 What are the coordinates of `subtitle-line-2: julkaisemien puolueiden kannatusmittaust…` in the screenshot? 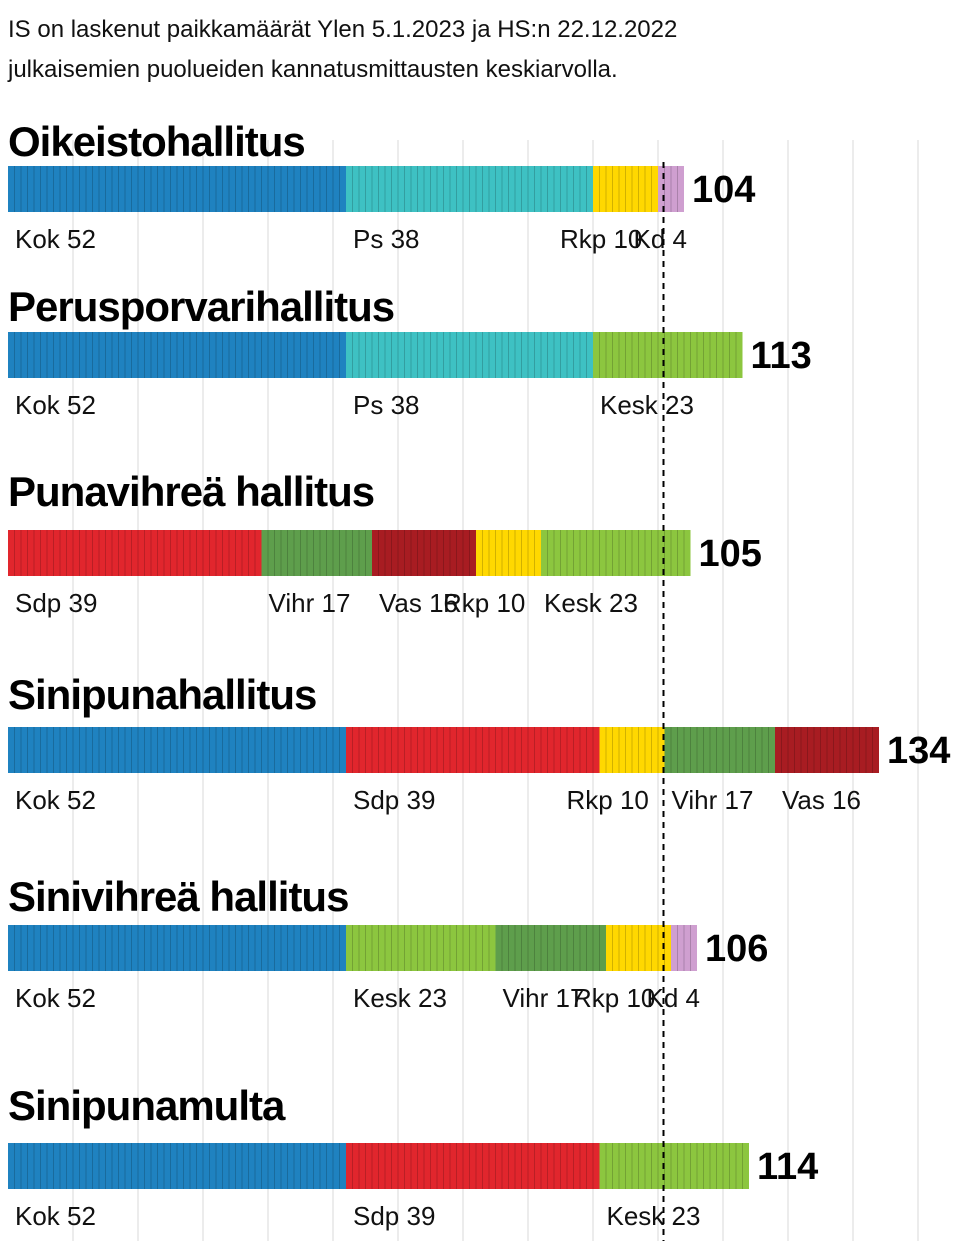 It's located at (312, 69).